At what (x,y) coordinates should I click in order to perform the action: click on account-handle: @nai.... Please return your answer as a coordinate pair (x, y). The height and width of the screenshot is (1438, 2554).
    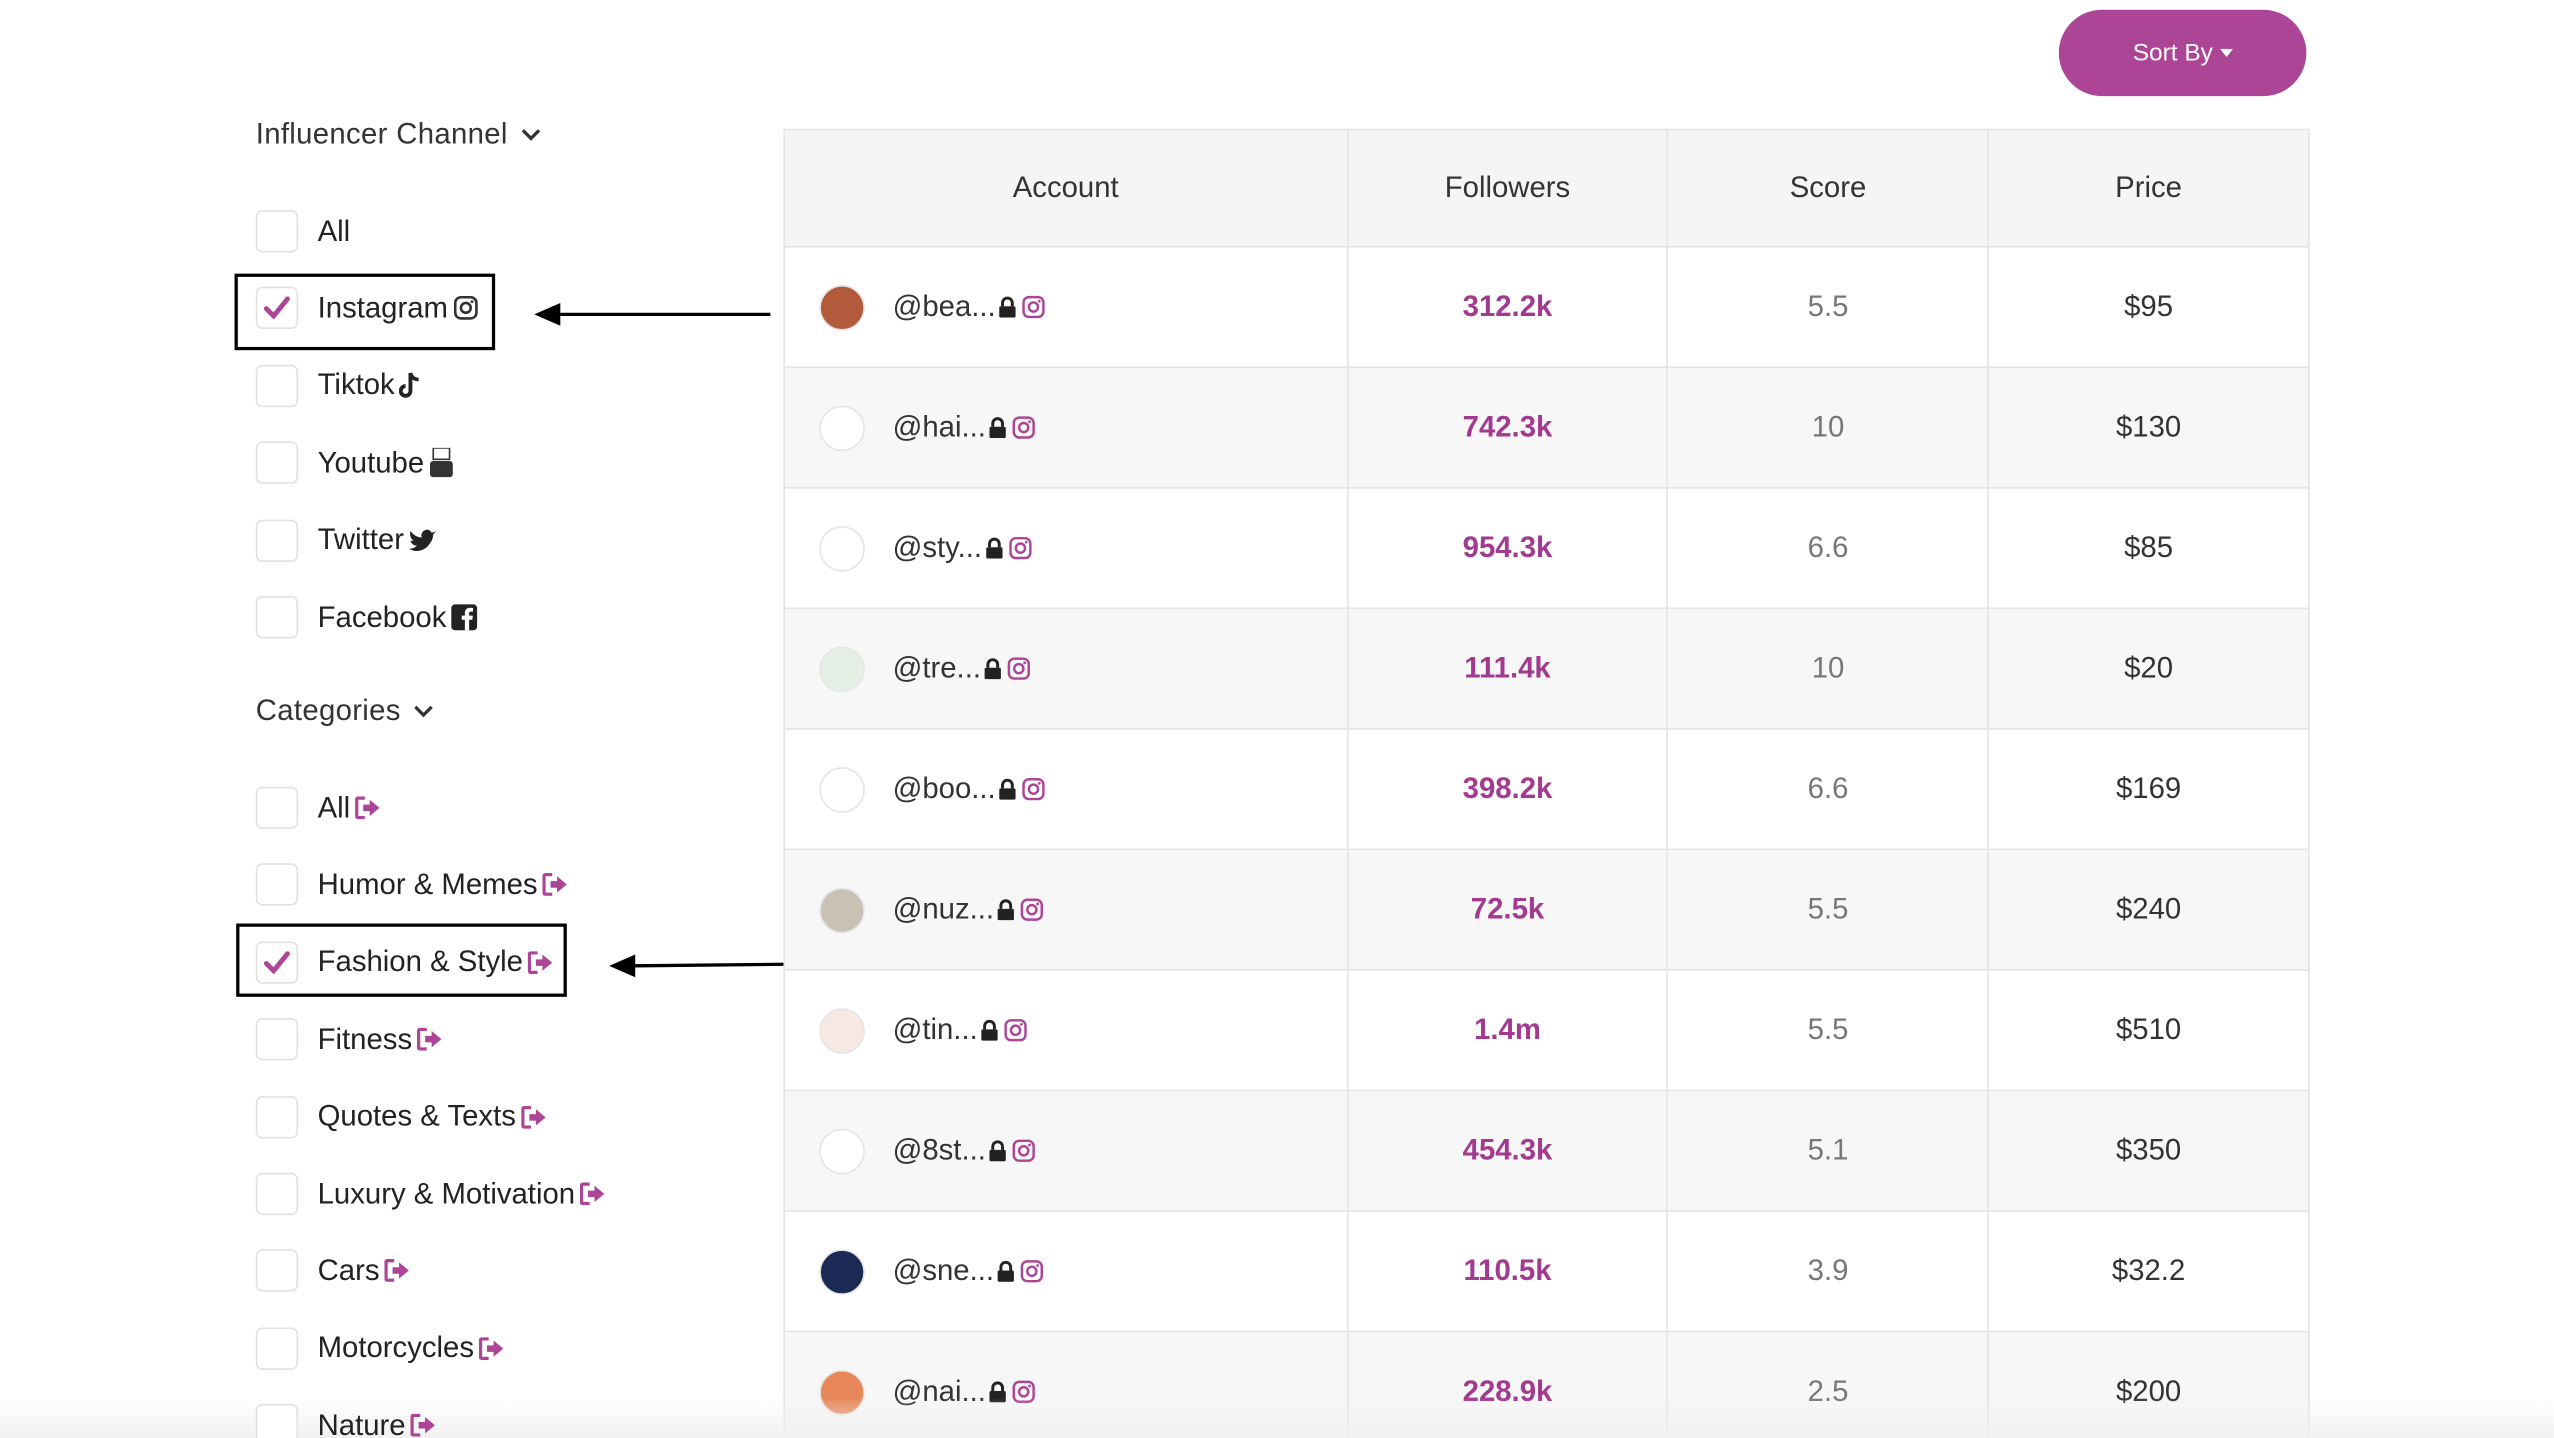
    Looking at the image, I should click on (939, 1391).